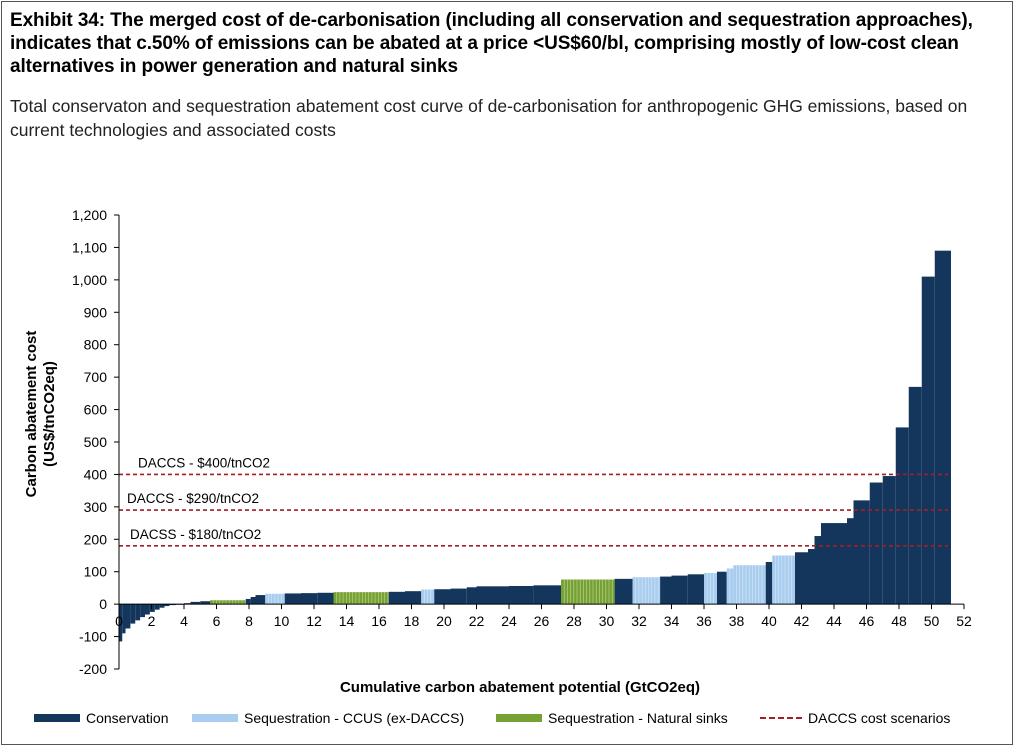  Describe the element at coordinates (574, 621) in the screenshot. I see `x-tick-label: 28` at that location.